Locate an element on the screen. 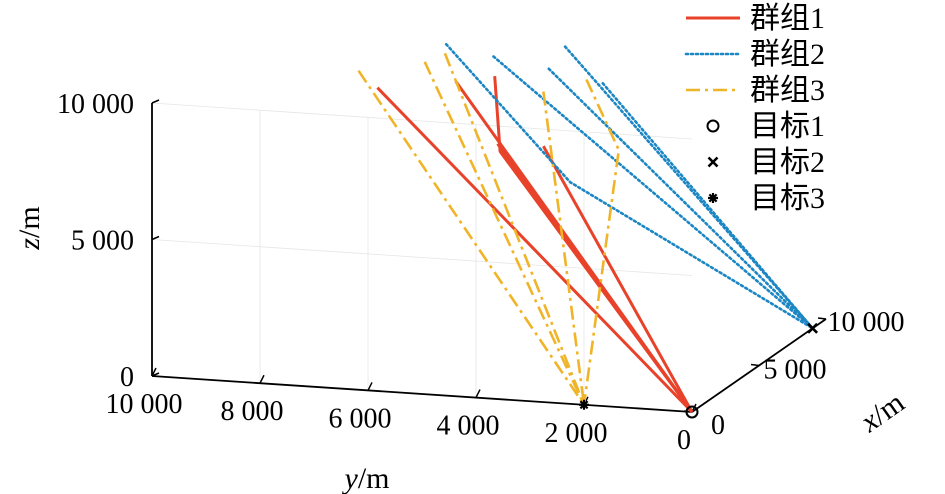  y-tick-label: 0 is located at coordinates (684, 440).